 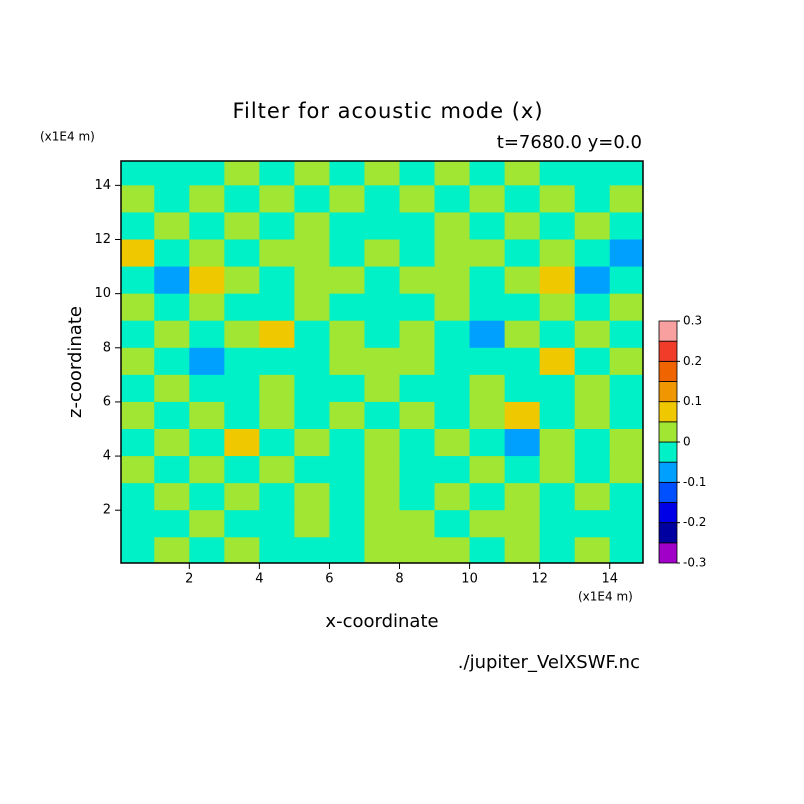 I want to click on x-tick-label: 8, so click(x=399, y=579).